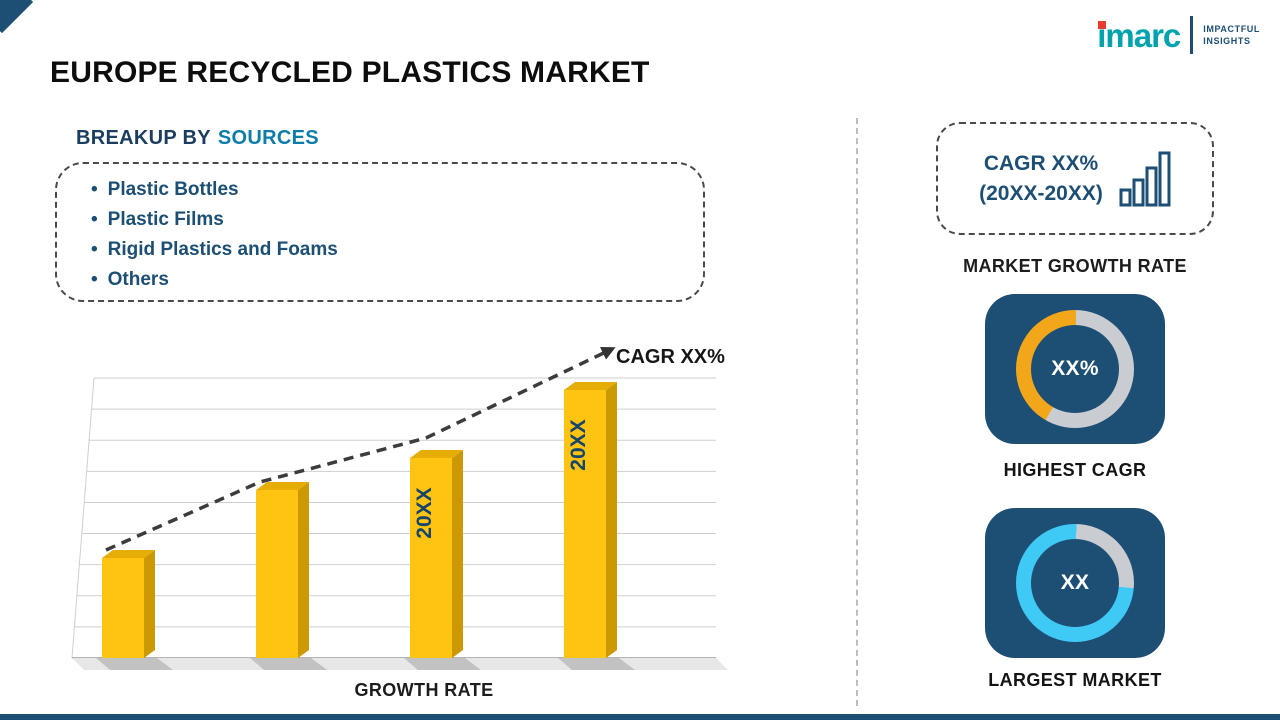  What do you see at coordinates (1041, 164) in the screenshot?
I see `cagr-box-line1: CAGR XX%` at bounding box center [1041, 164].